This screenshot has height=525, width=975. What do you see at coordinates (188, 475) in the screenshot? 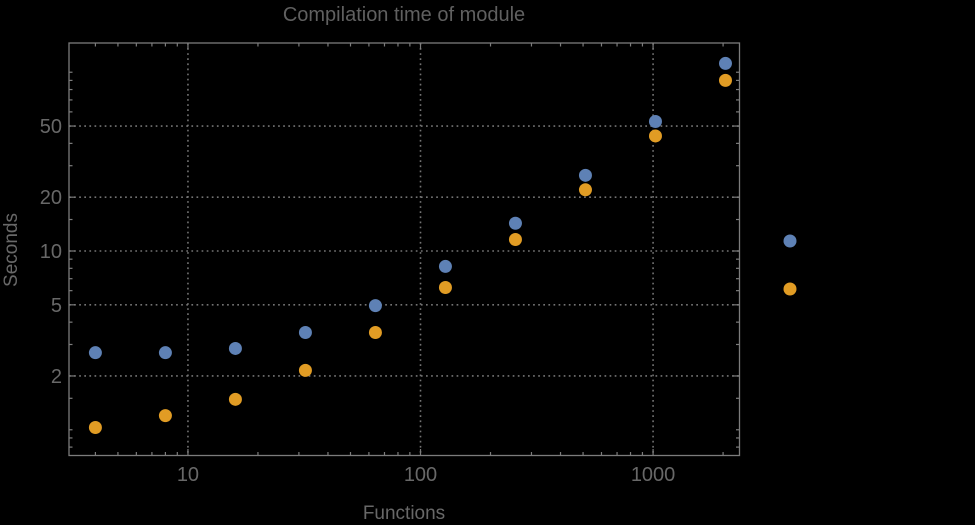
I see `x-tick-label: 10` at bounding box center [188, 475].